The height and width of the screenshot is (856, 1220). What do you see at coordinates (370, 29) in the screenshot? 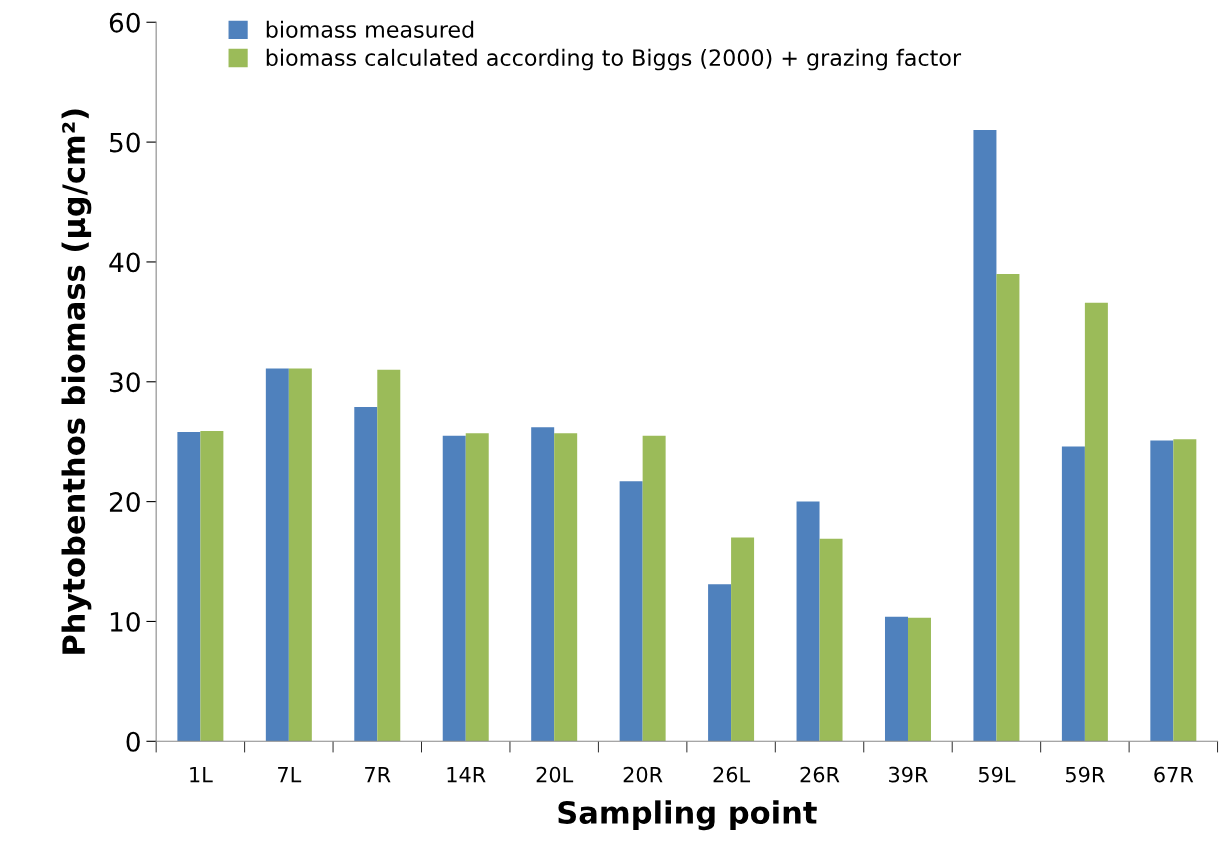
I see `legend-label: biomass measured` at bounding box center [370, 29].